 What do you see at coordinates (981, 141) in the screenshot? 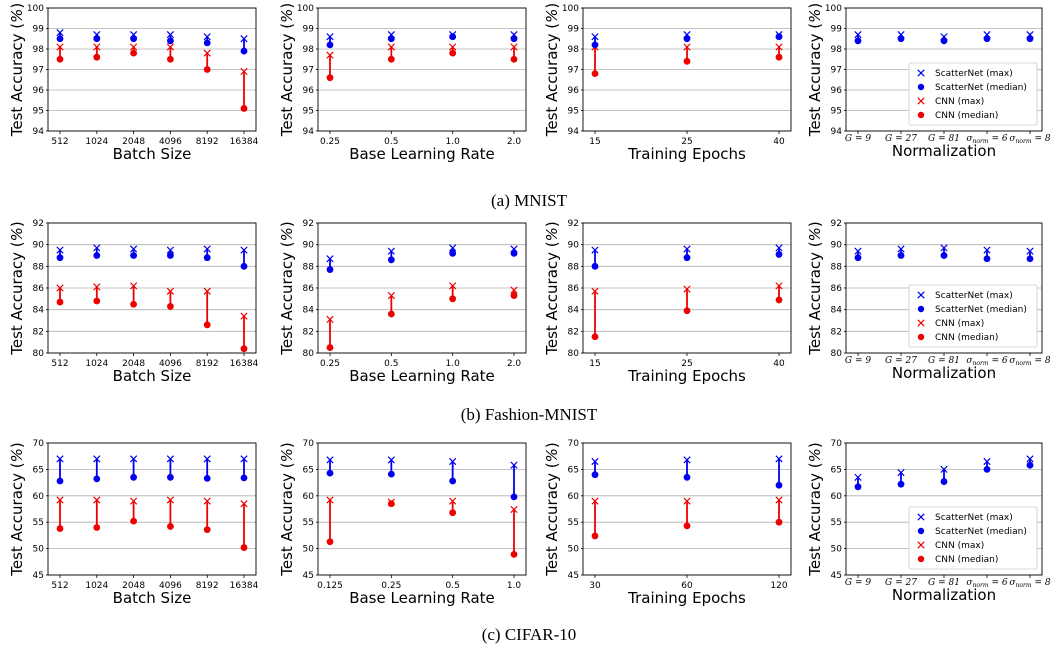
I see `x-tick-subscript: norm` at bounding box center [981, 141].